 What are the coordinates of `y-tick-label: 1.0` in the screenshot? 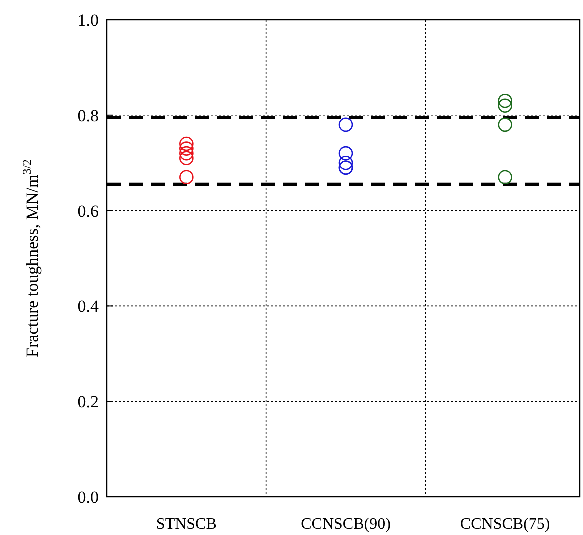 It's located at (88, 20).